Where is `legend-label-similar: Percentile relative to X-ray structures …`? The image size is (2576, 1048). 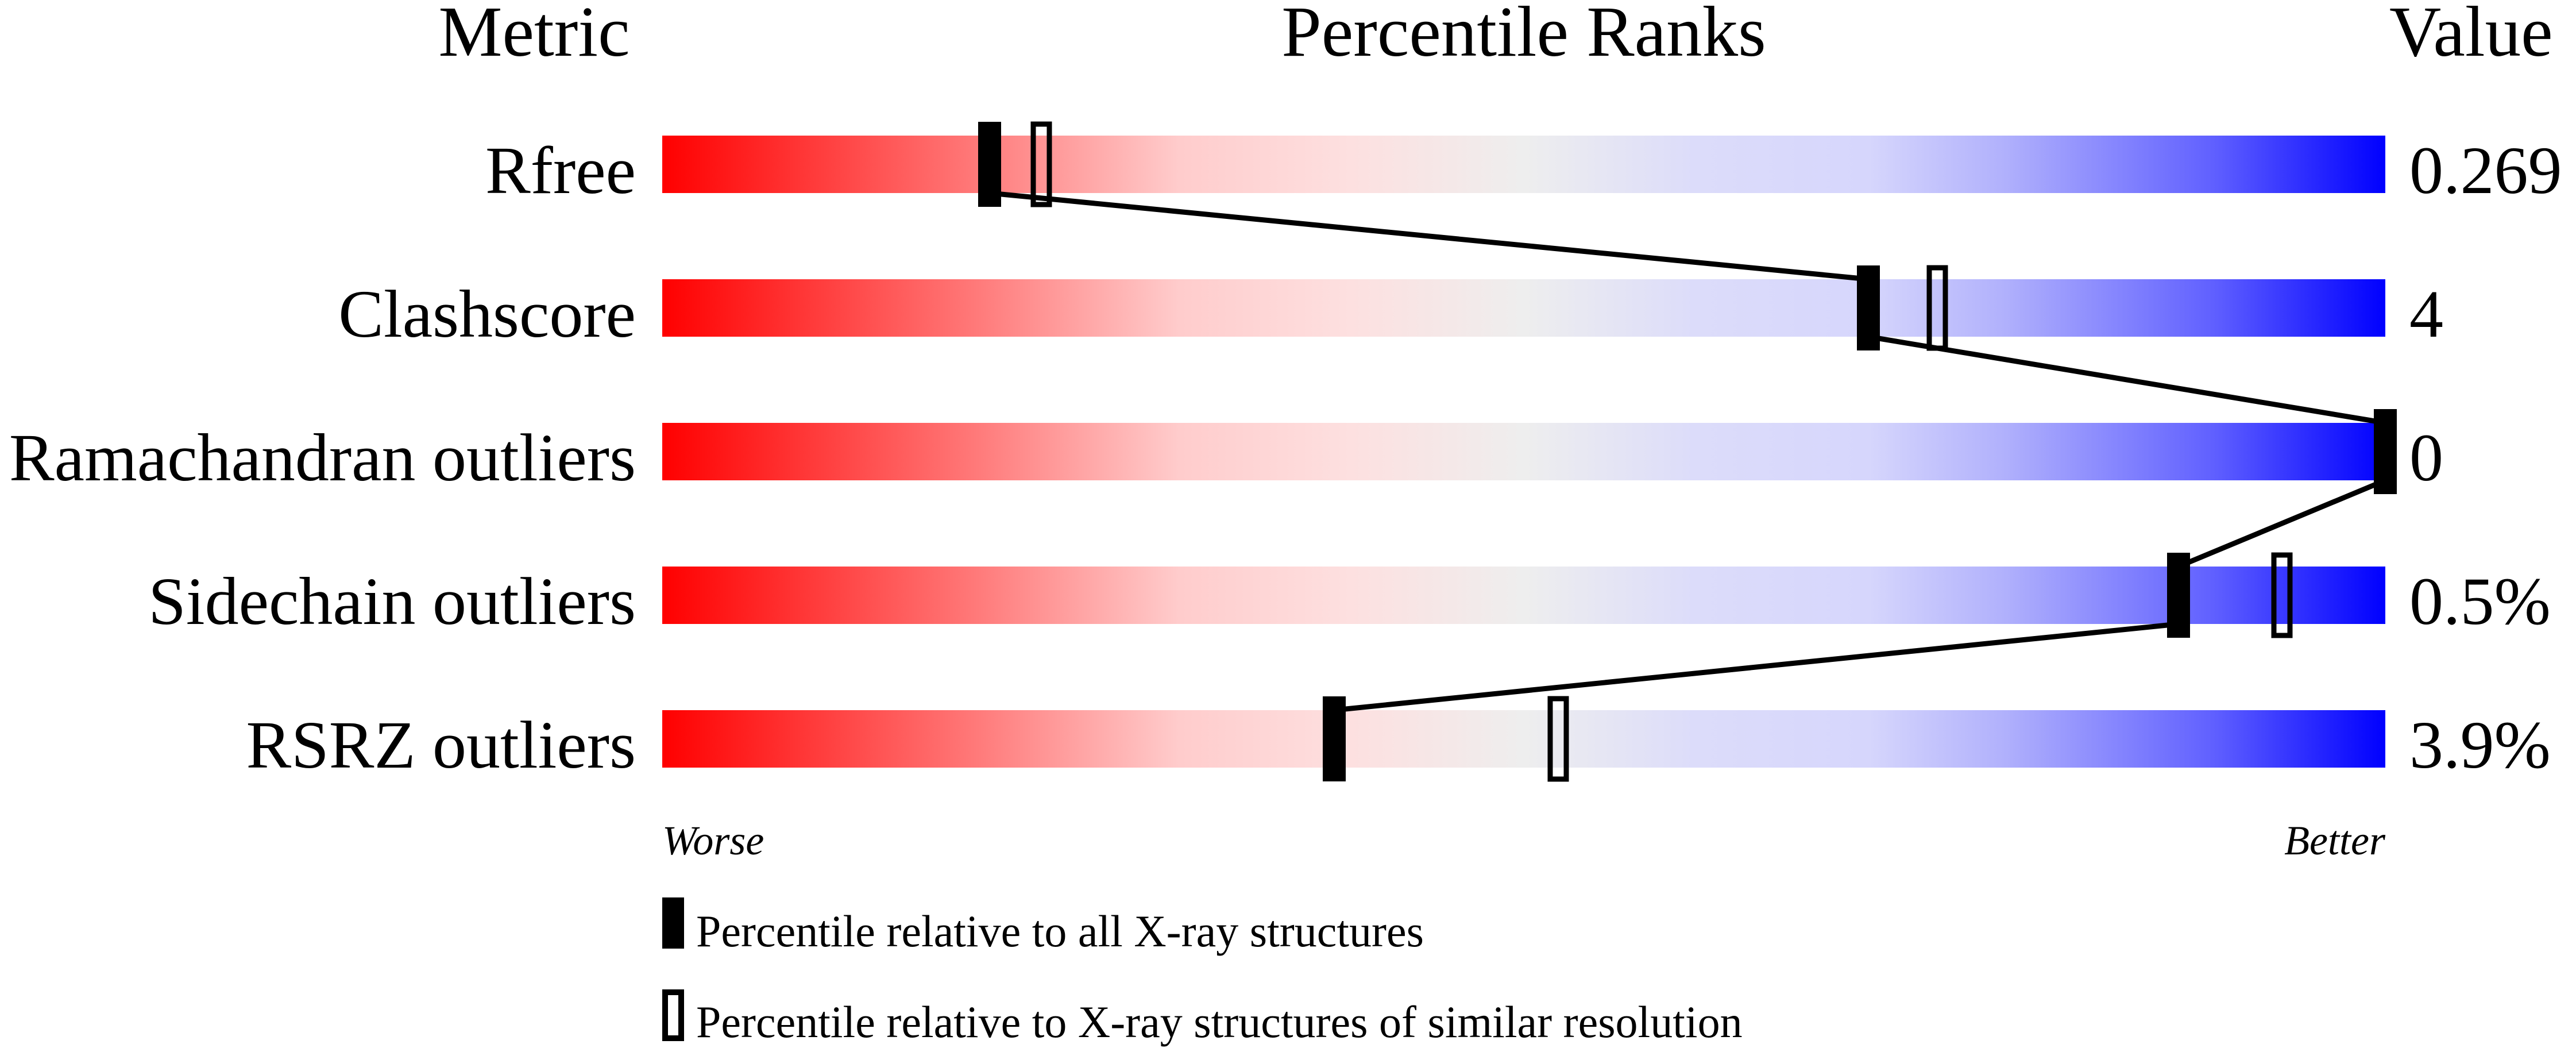
legend-label-similar: Percentile relative to X-ray structures … is located at coordinates (1219, 1022).